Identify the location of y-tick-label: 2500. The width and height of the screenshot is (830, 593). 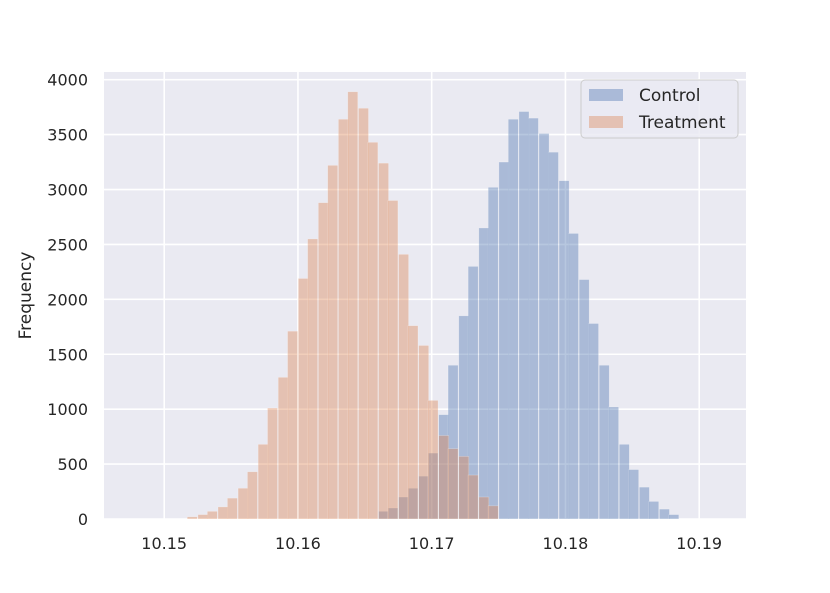
(67, 244).